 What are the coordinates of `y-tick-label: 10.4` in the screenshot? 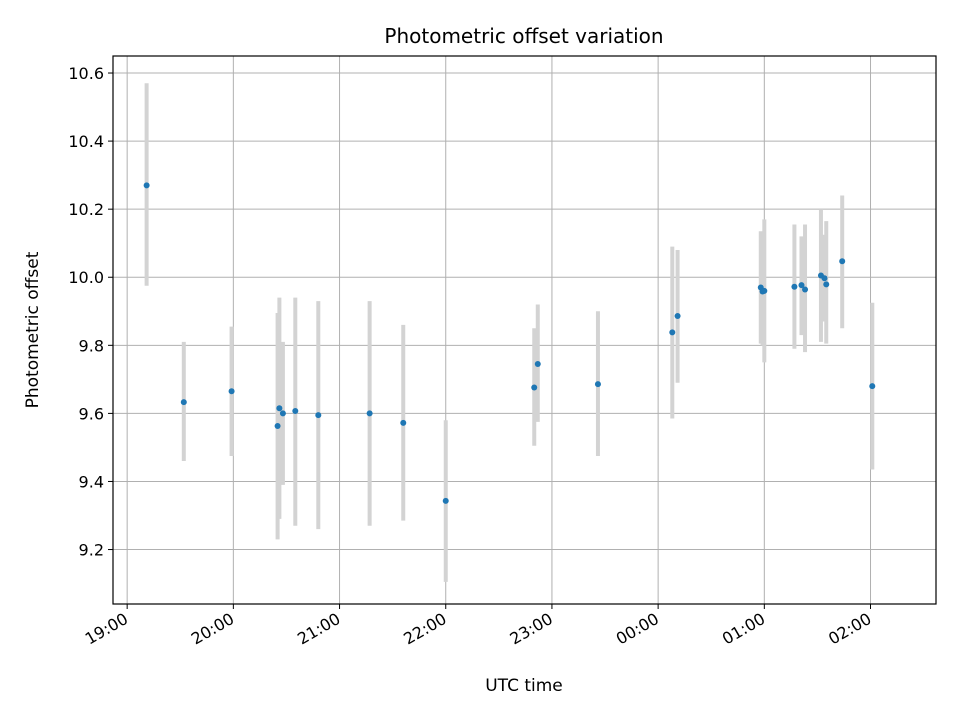 It's located at (86, 141).